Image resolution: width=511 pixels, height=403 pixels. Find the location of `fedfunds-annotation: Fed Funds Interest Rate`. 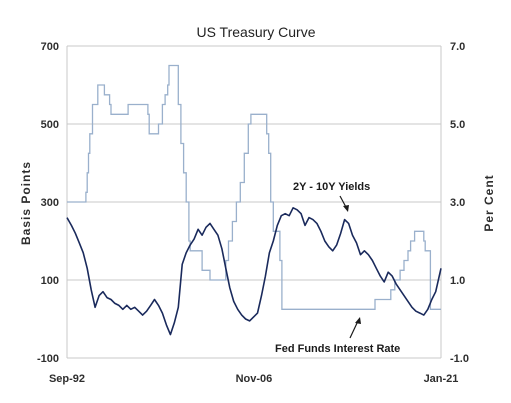

fedfunds-annotation: Fed Funds Interest Rate is located at coordinates (337, 336).